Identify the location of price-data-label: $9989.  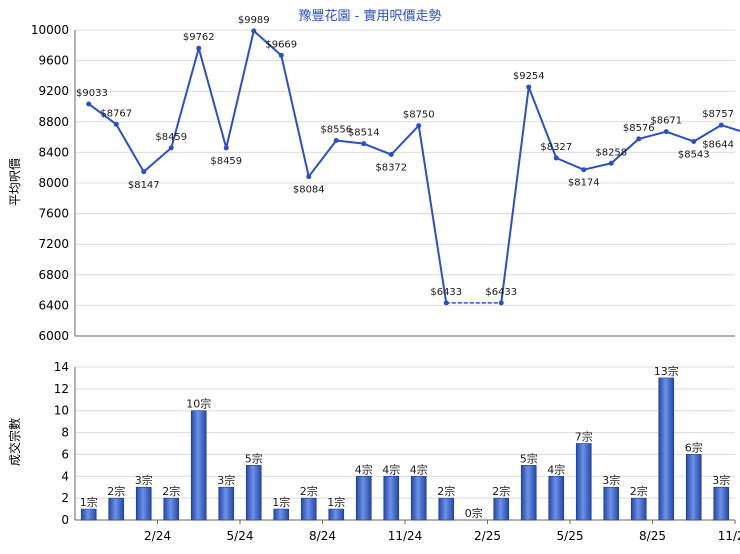
(254, 20).